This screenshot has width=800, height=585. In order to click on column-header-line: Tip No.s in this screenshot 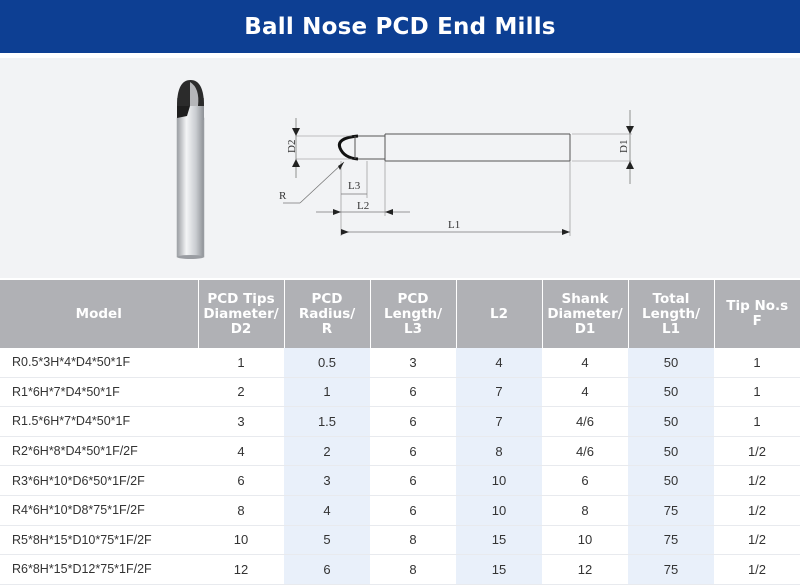, I will do `click(757, 306)`.